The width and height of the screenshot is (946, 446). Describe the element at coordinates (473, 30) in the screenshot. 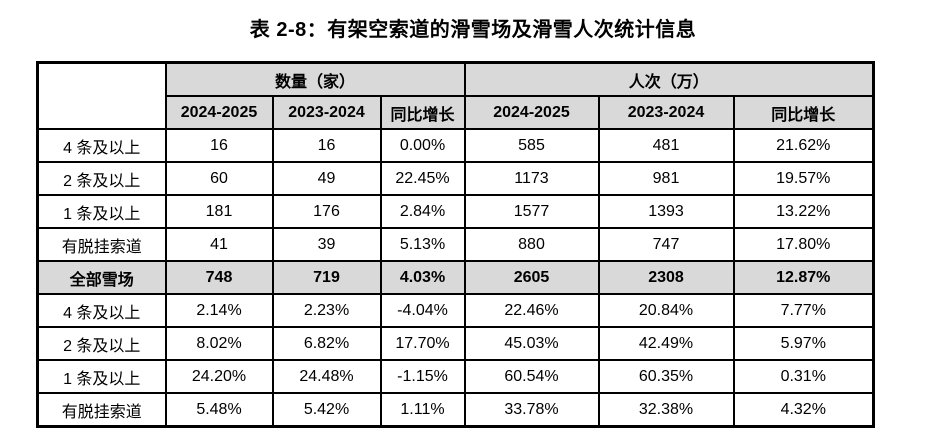

I see `table-title: 表 2-8：有架空索道的滑雪场及滑雪人次统计信息` at that location.